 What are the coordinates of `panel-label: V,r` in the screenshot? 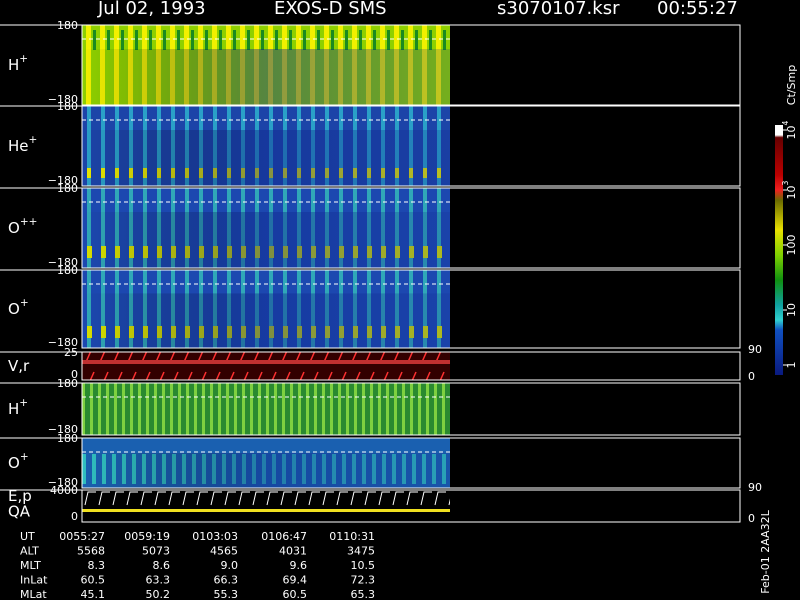 It's located at (19, 366).